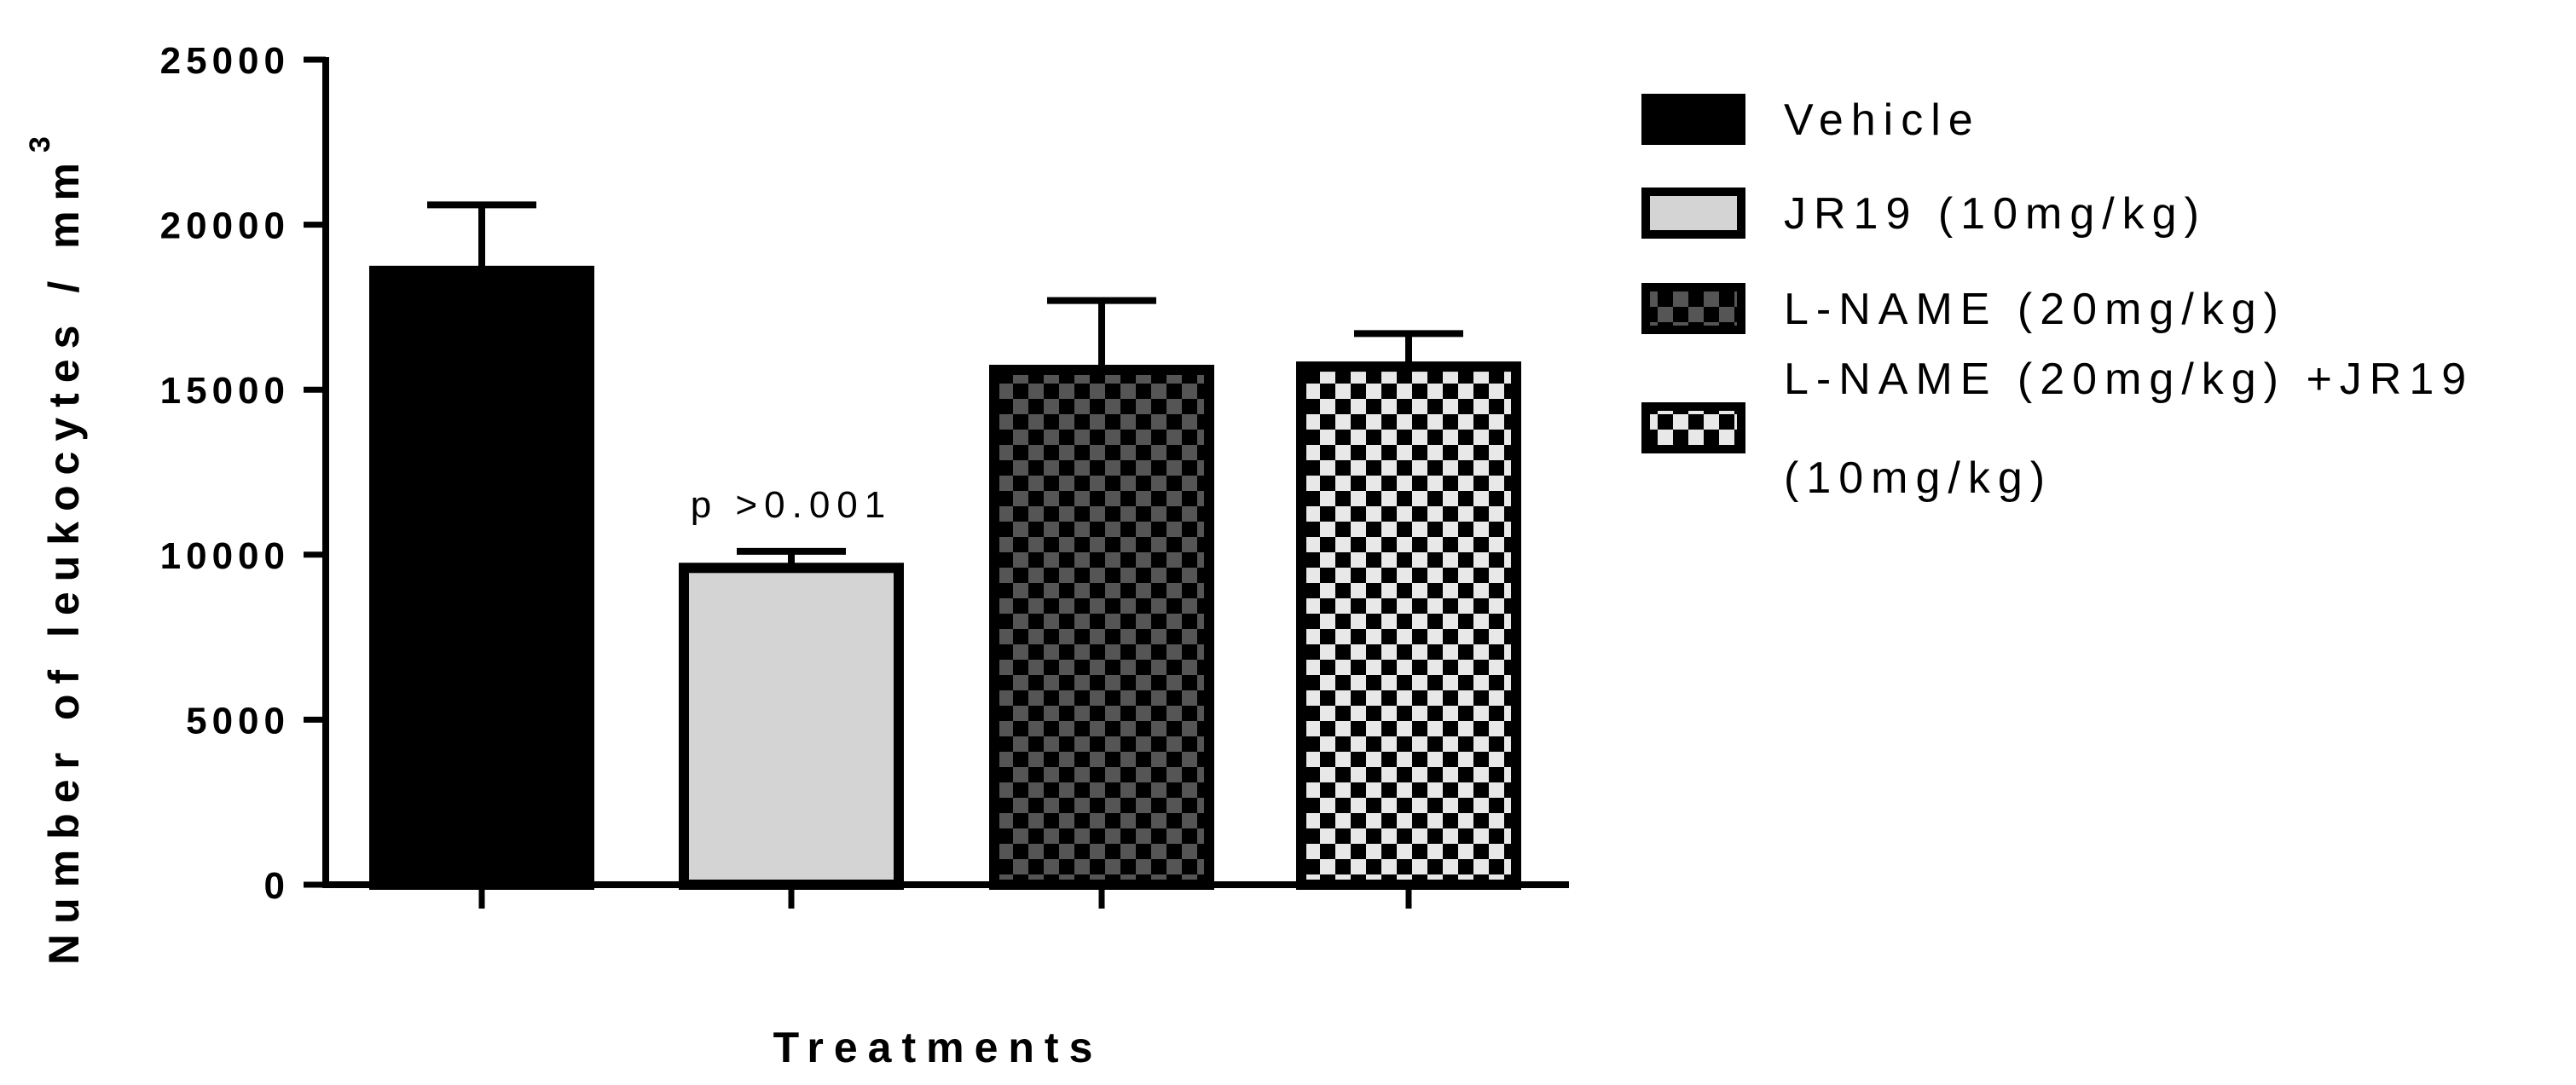  Describe the element at coordinates (225, 391) in the screenshot. I see `y-tick-label: 15000` at that location.